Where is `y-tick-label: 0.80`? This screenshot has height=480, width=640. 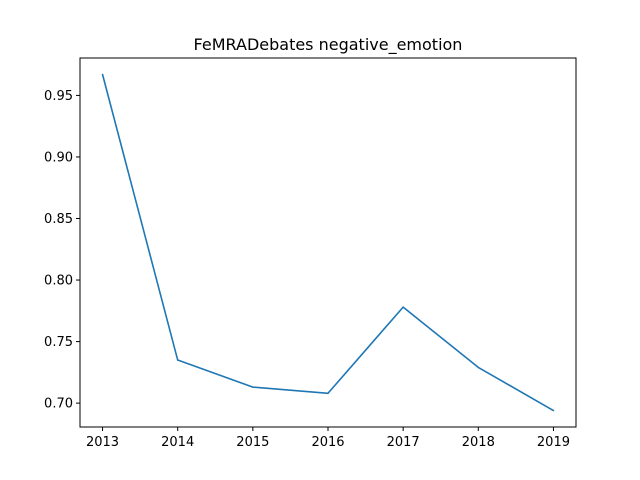 y-tick-label: 0.80 is located at coordinates (58, 281).